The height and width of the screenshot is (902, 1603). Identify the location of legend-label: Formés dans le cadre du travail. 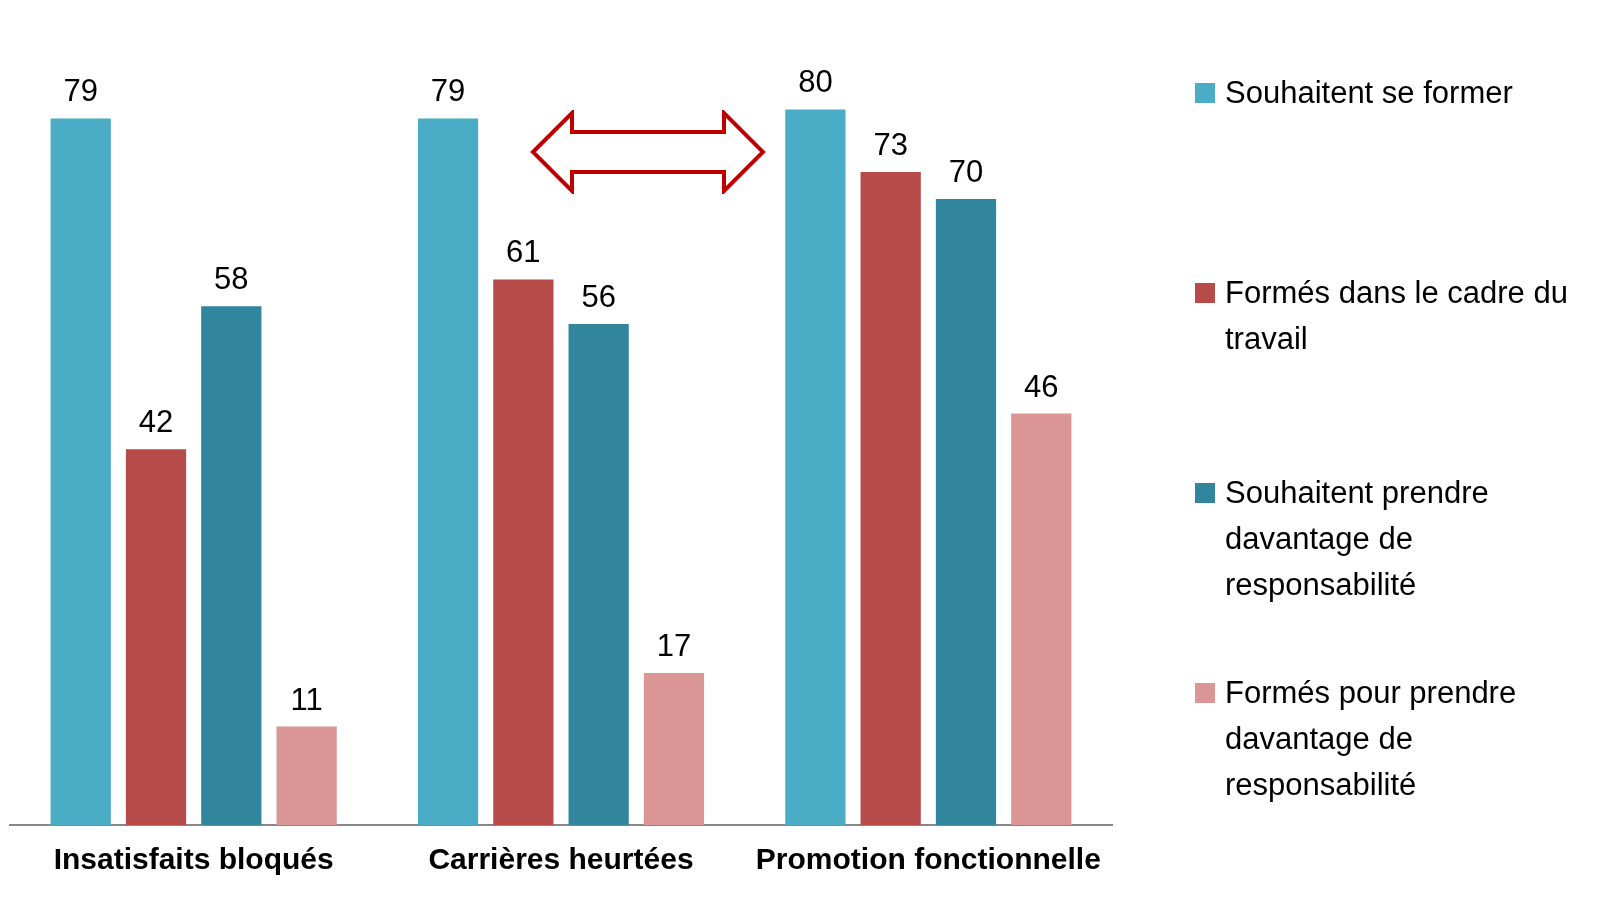
(1397, 316).